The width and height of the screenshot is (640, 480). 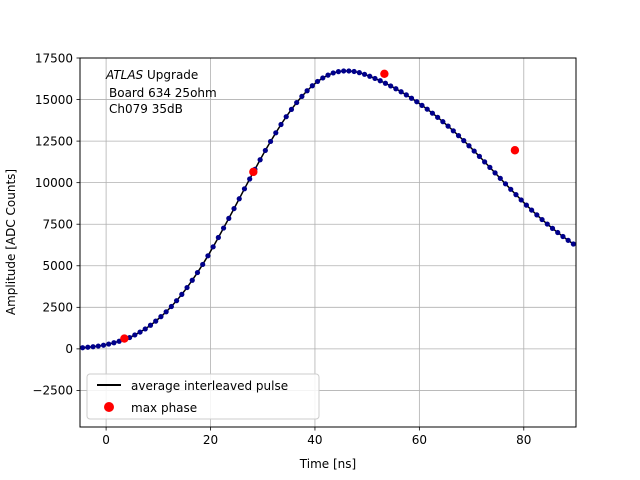 What do you see at coordinates (57, 308) in the screenshot?
I see `y-tick-label: 2500` at bounding box center [57, 308].